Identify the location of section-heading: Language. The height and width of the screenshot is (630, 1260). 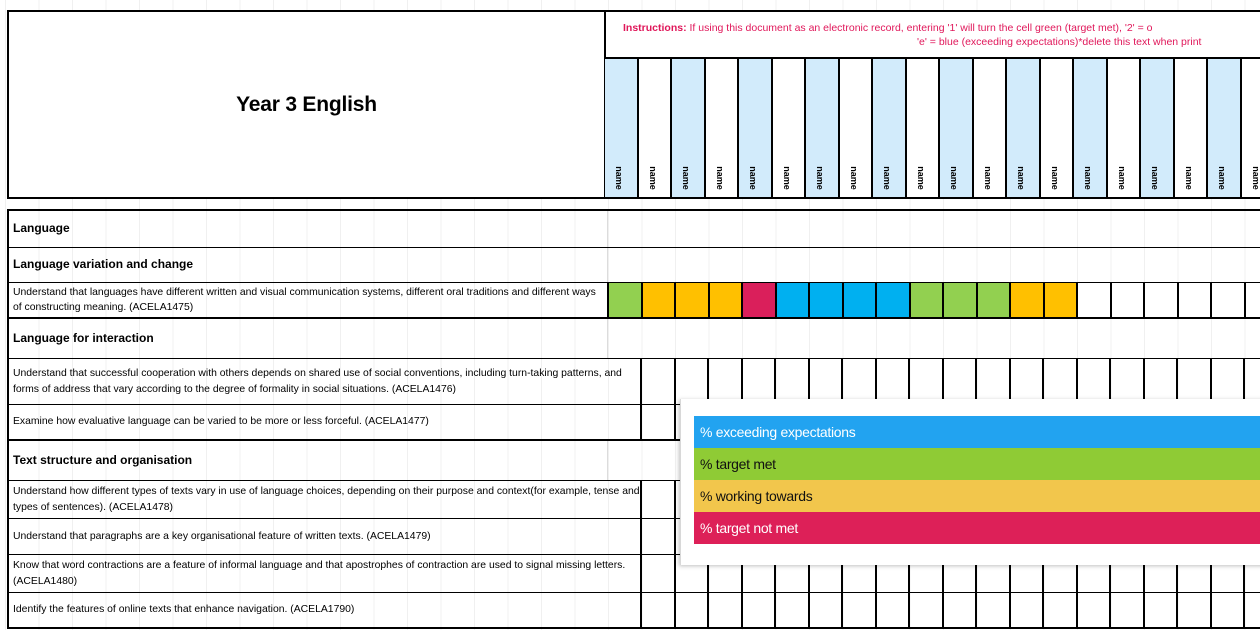
(308, 229).